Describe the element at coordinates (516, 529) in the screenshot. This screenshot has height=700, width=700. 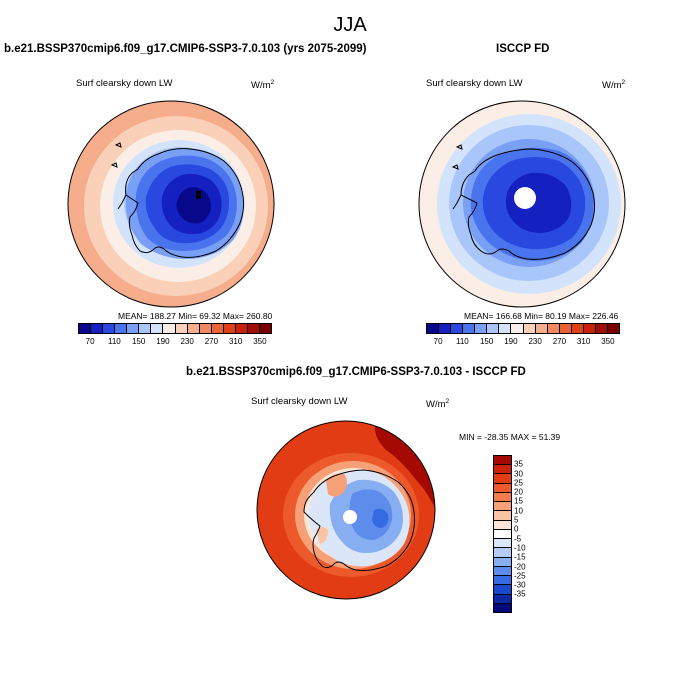
I see `colorbar-tick-label: 0` at that location.